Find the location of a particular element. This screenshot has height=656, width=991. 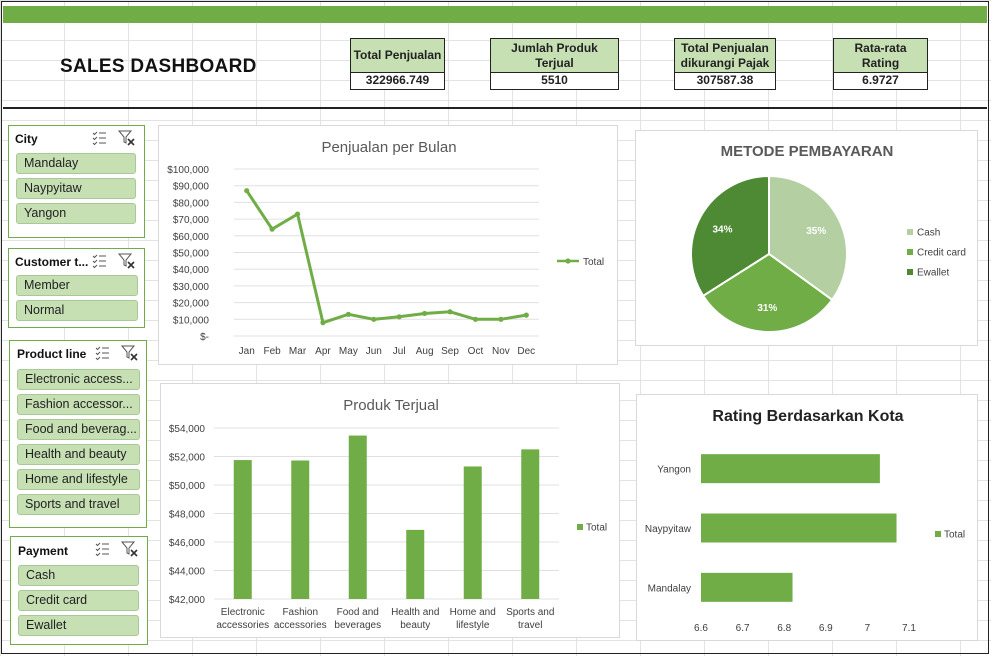

x-tick-label: Aug is located at coordinates (425, 351).